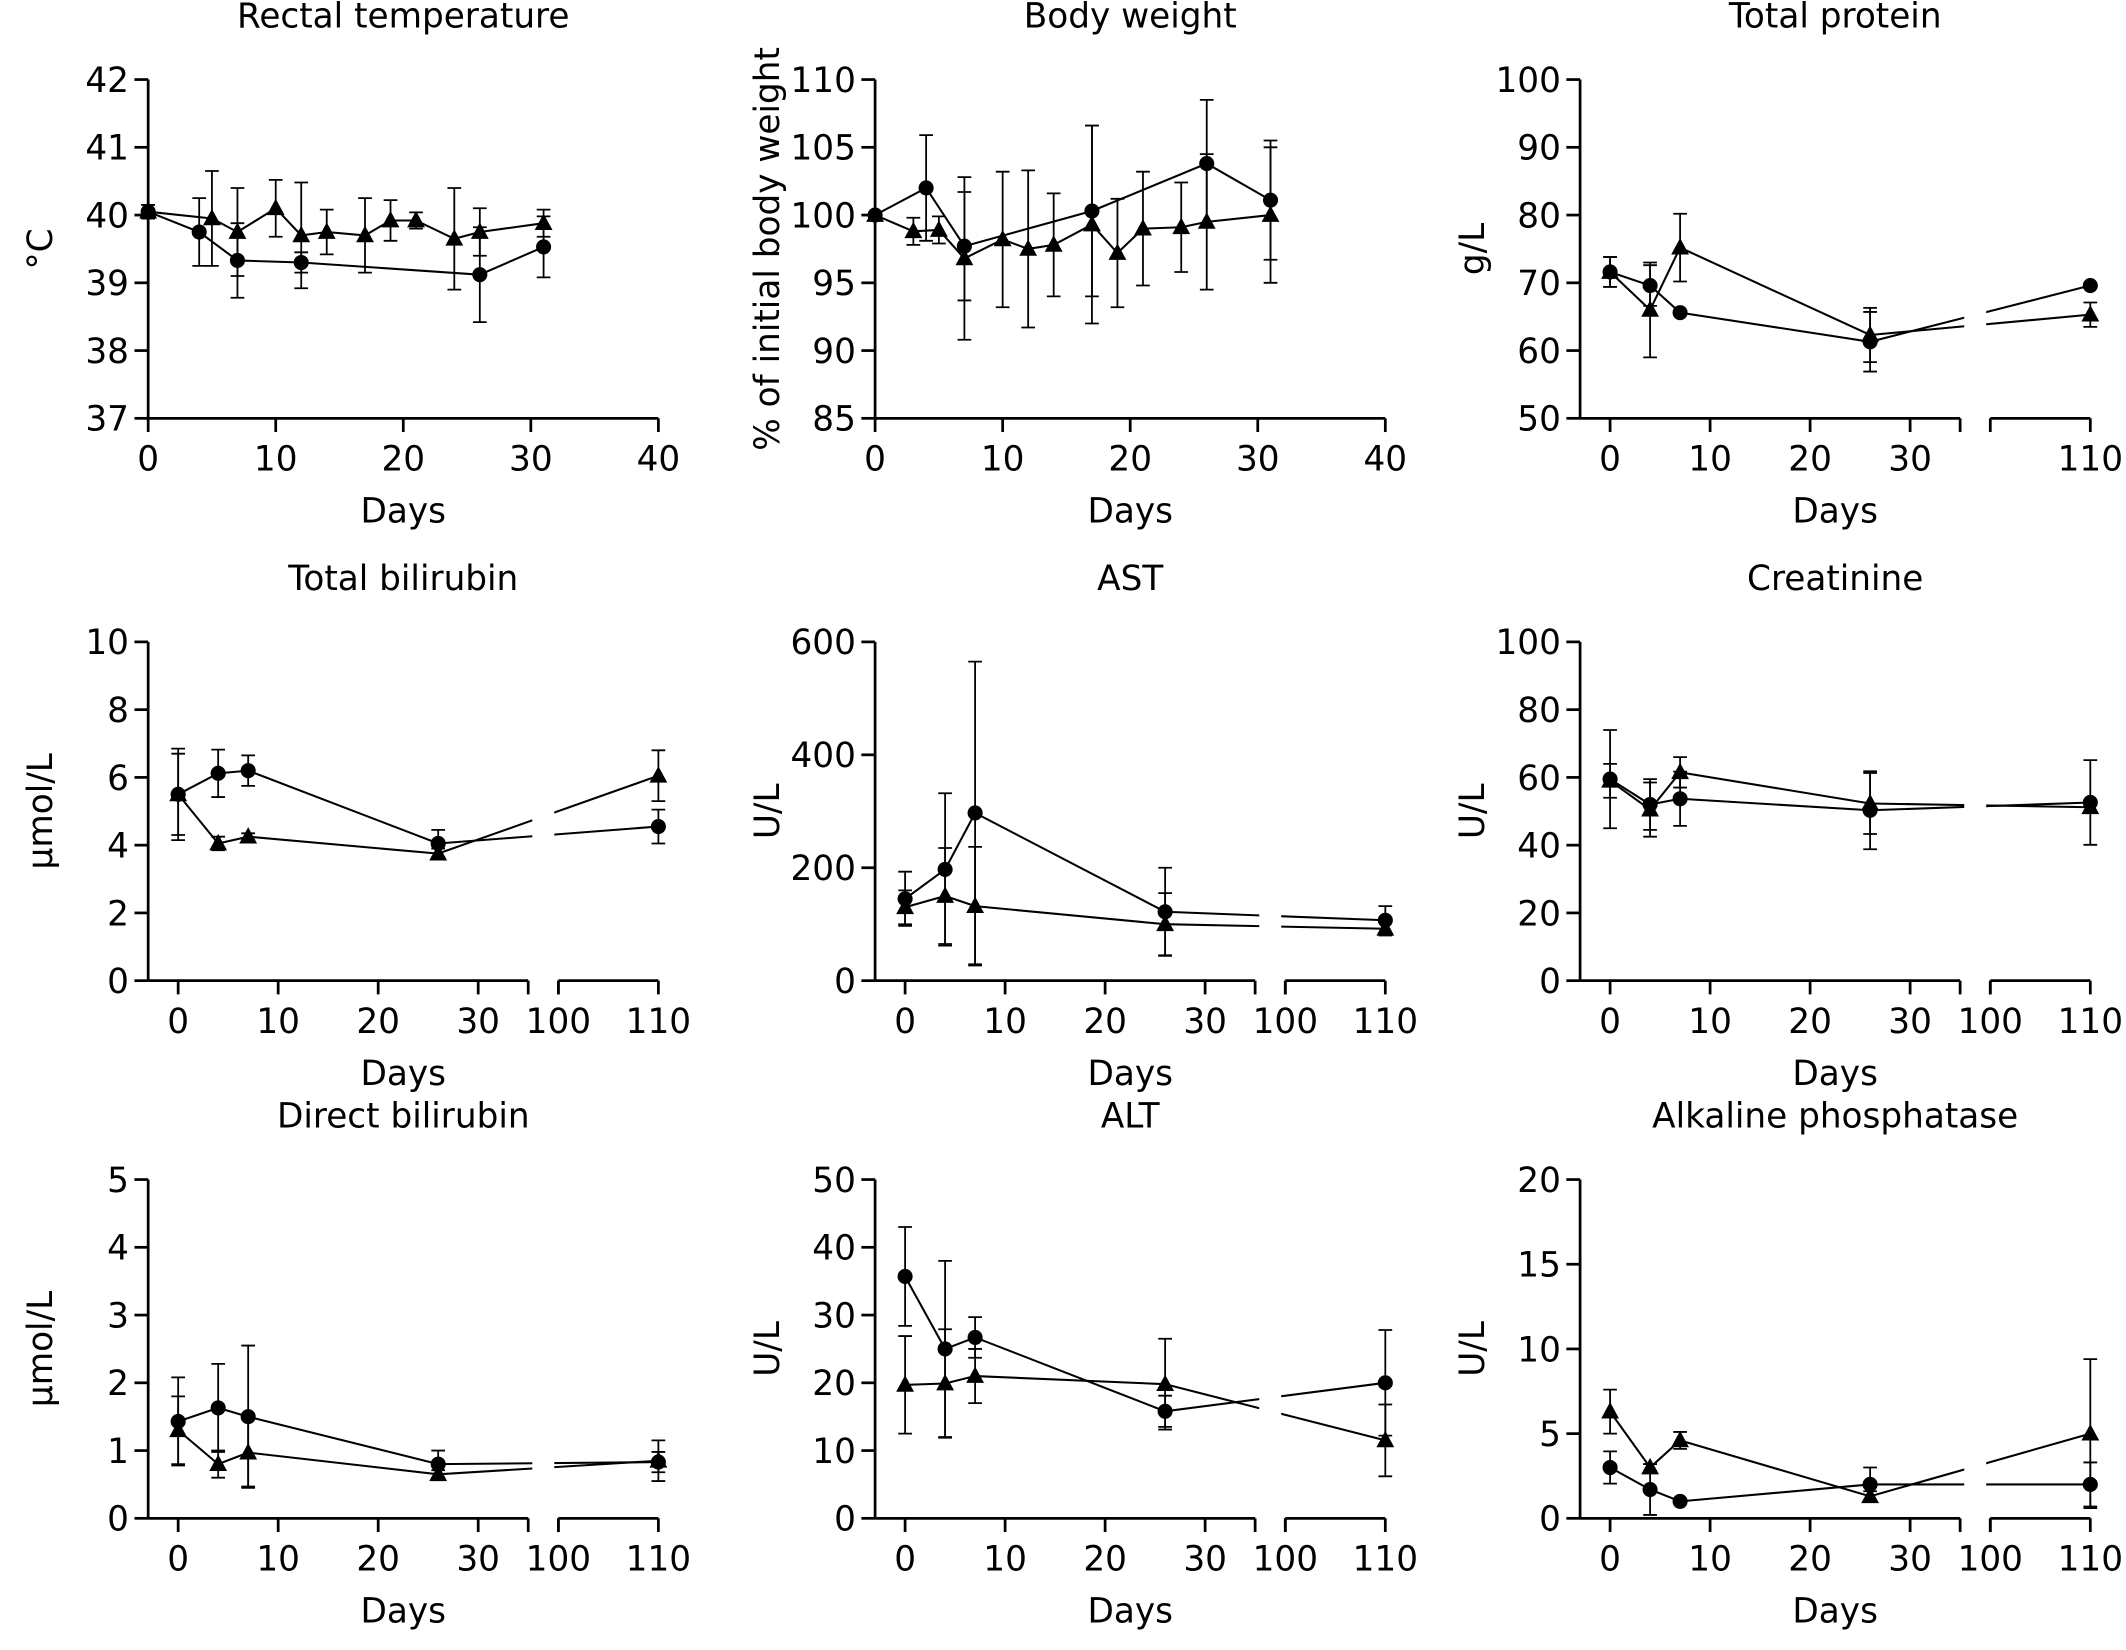  I want to click on y-tick-label: 95, so click(834, 284).